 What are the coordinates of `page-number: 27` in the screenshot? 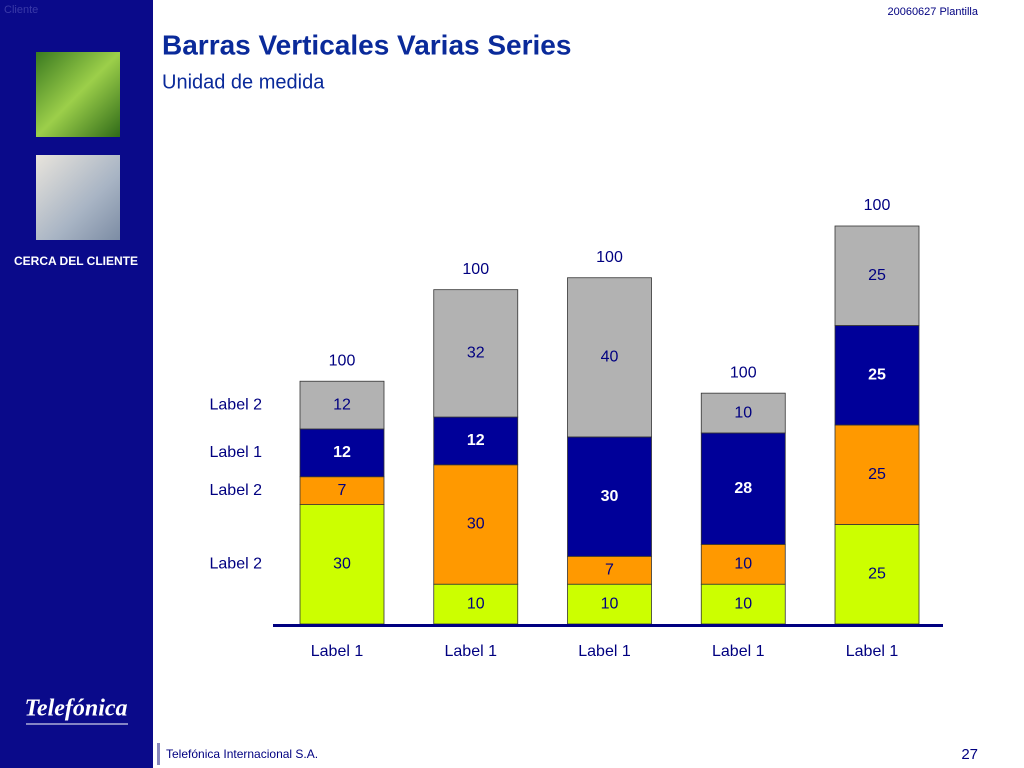 It's located at (969, 754).